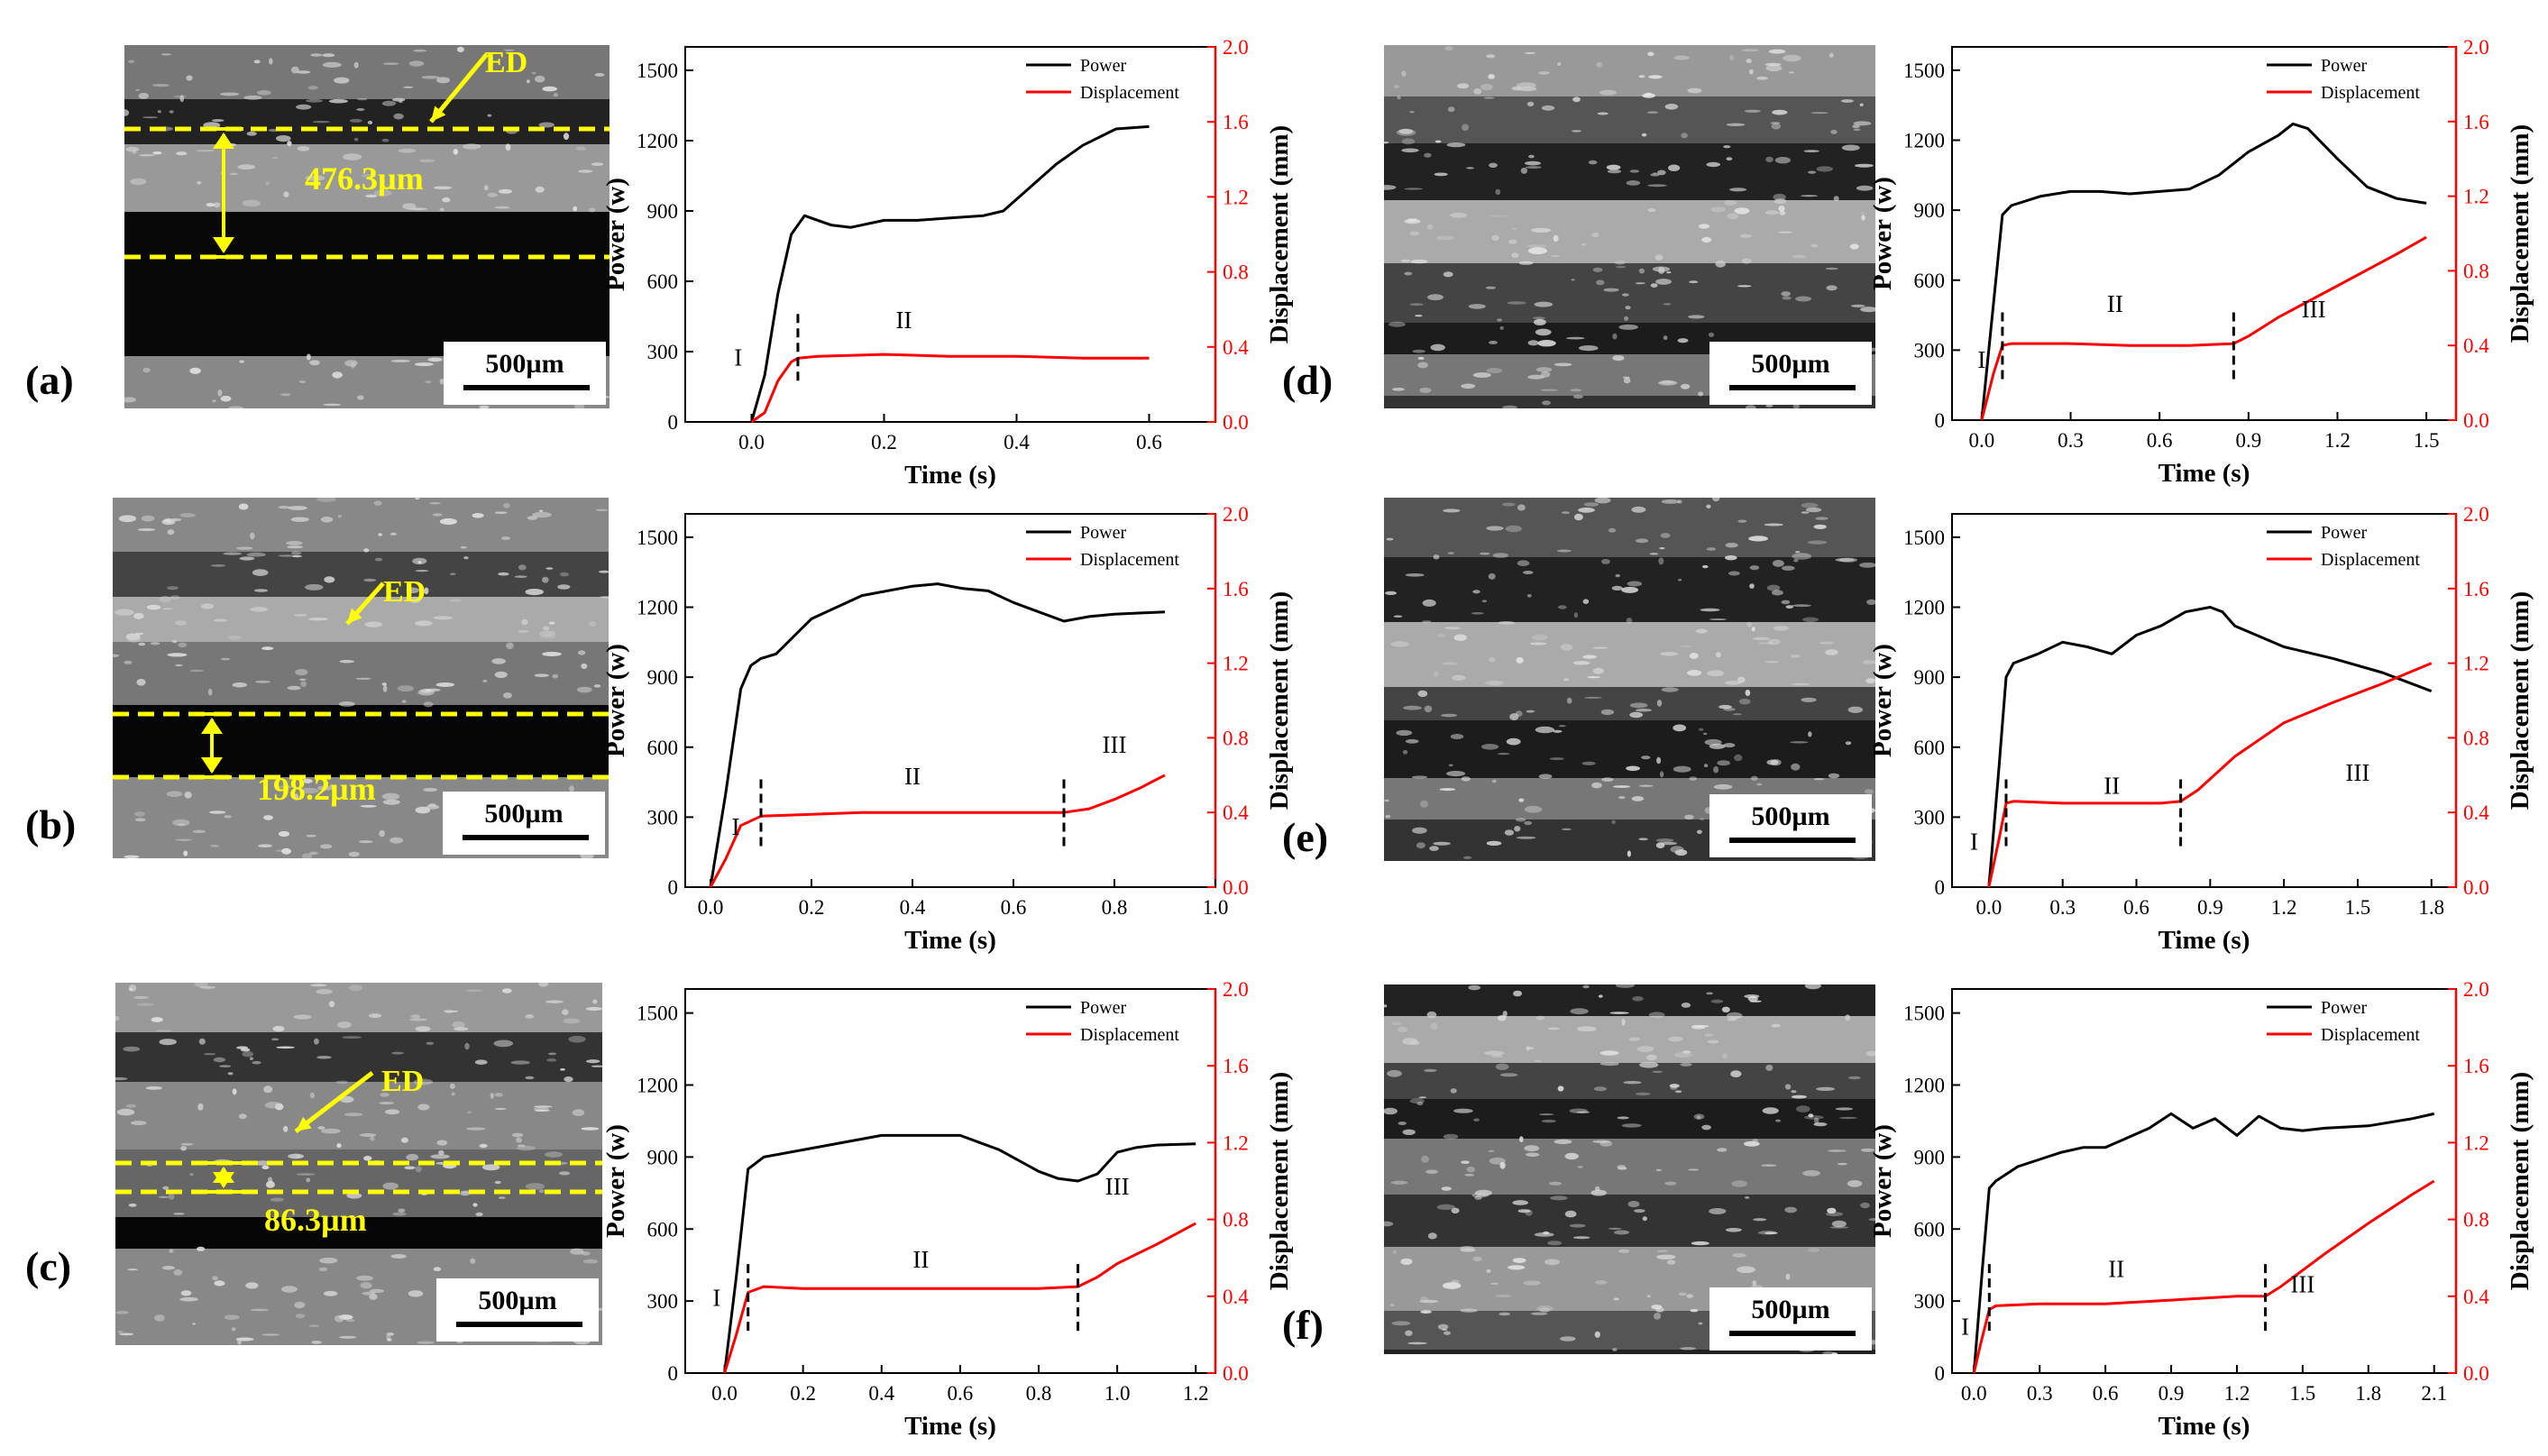 The image size is (2548, 1456). Describe the element at coordinates (1039, 1394) in the screenshot. I see `x-tick-label: 0.8` at that location.